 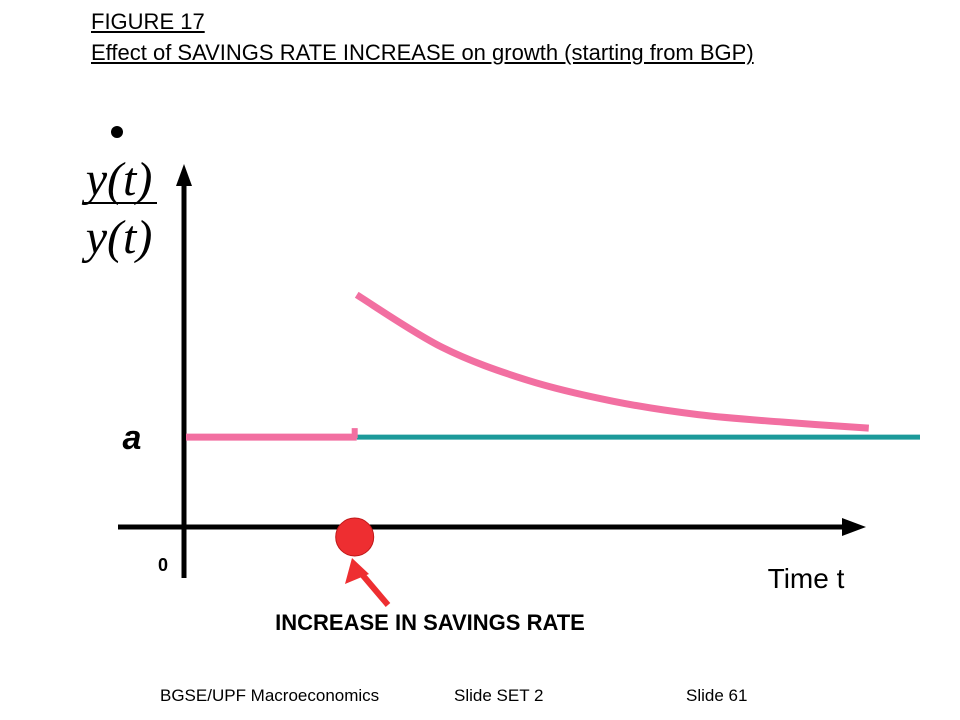 I want to click on x-axis-label: Time t, so click(x=806, y=578).